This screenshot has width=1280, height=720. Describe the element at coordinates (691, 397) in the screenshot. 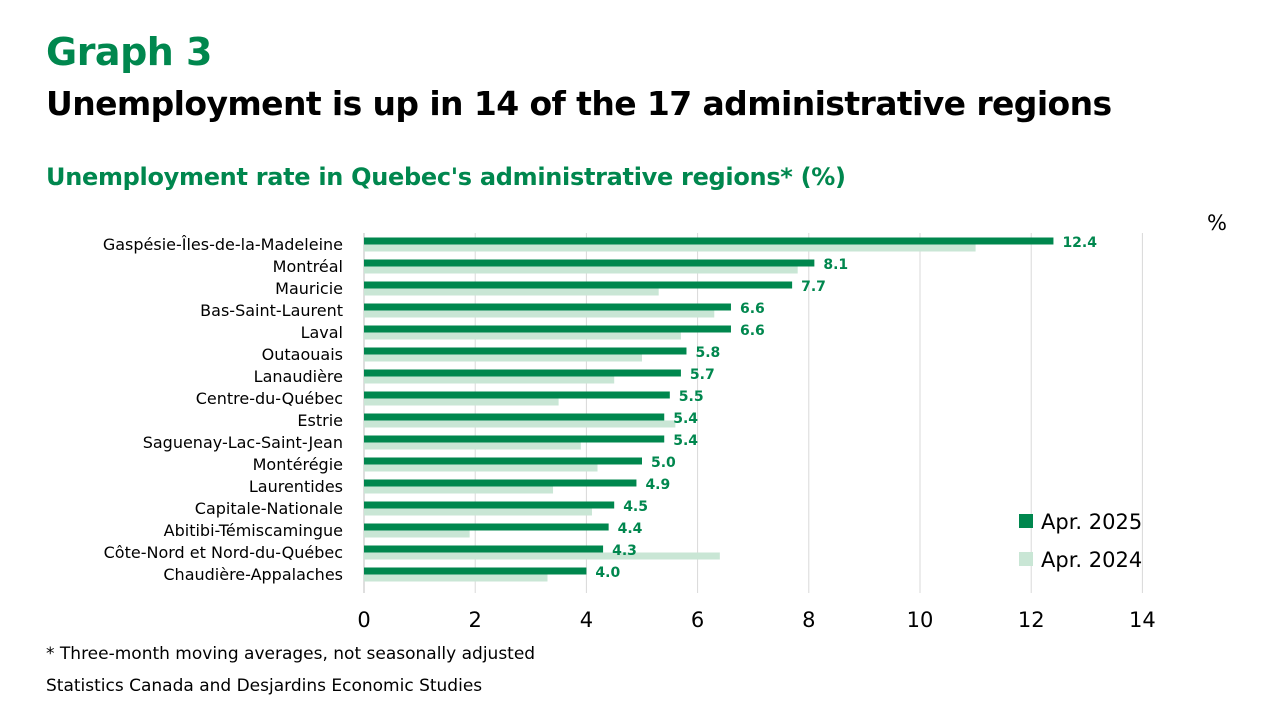

I see `data-label: 5.5` at that location.